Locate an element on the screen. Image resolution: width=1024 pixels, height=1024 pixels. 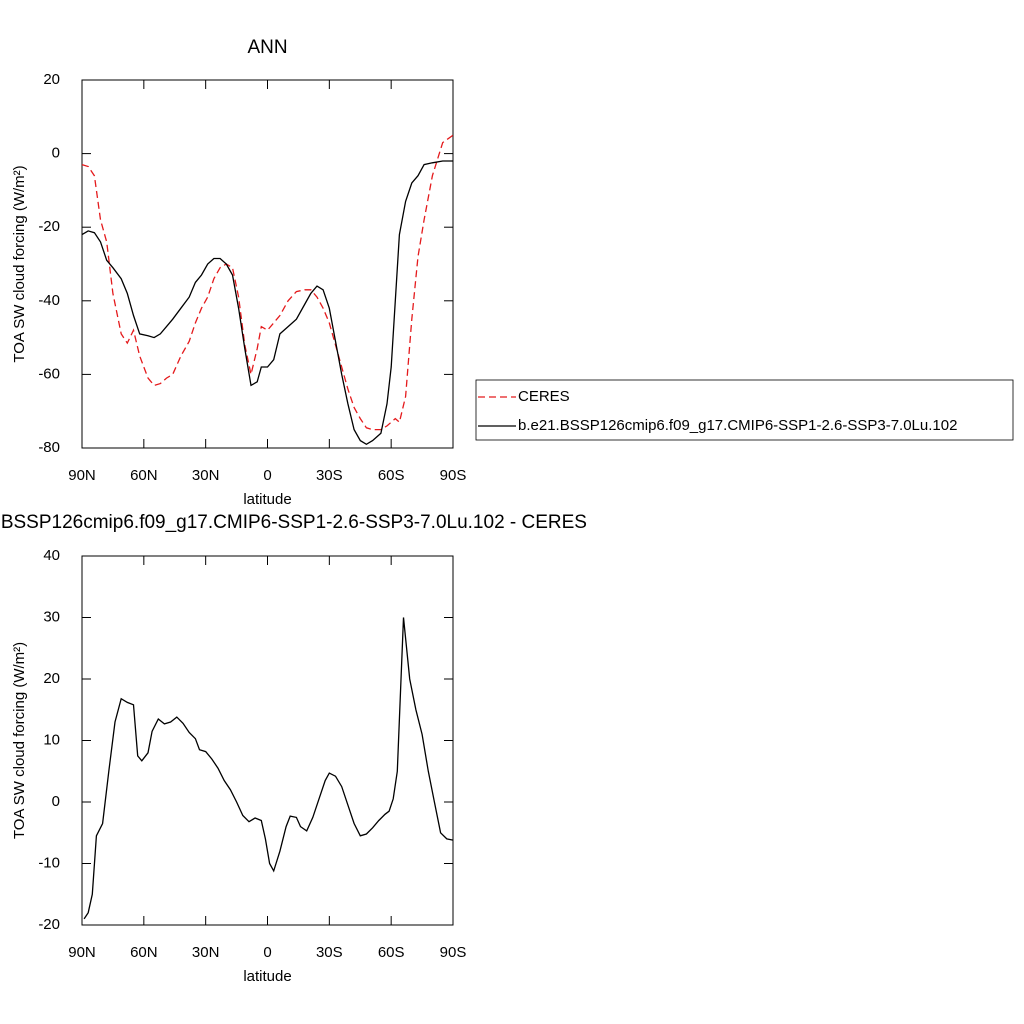
y-tick-label: -80 is located at coordinates (49, 447).